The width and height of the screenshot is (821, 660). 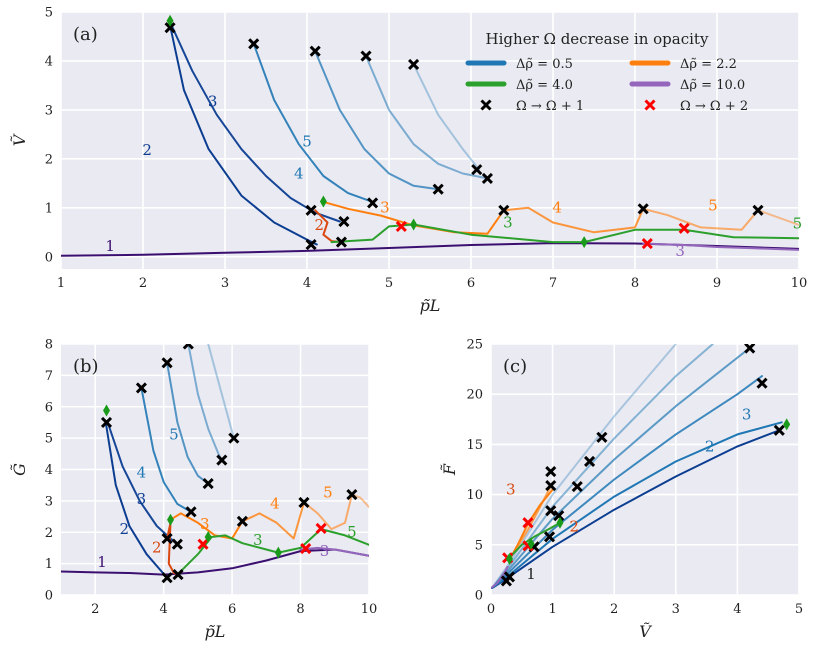 What do you see at coordinates (544, 85) in the screenshot?
I see `legend-label: Δρ̃ = 4.0` at bounding box center [544, 85].